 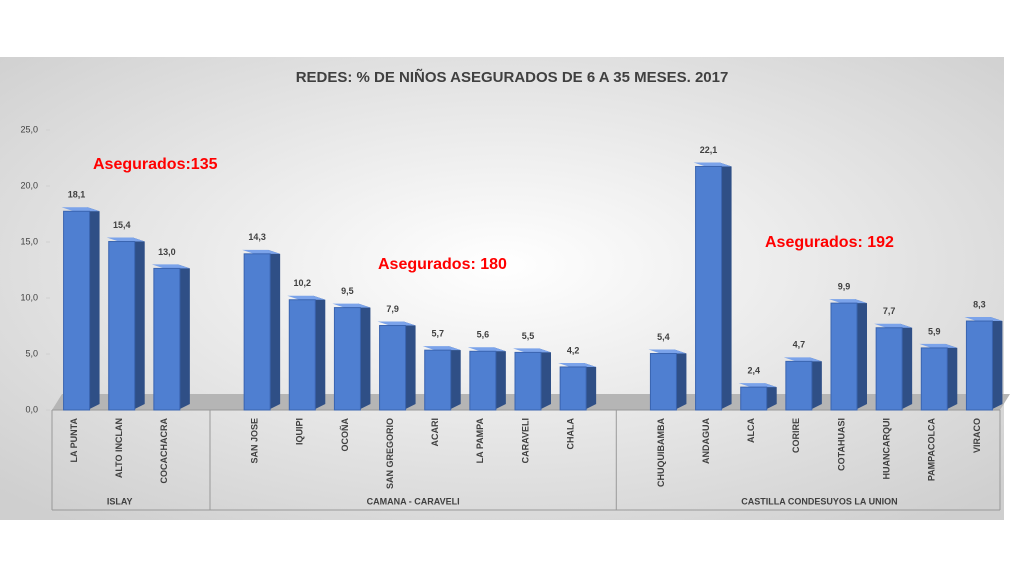 What do you see at coordinates (74, 440) in the screenshot?
I see `x-tick-label: LA PUNTA` at bounding box center [74, 440].